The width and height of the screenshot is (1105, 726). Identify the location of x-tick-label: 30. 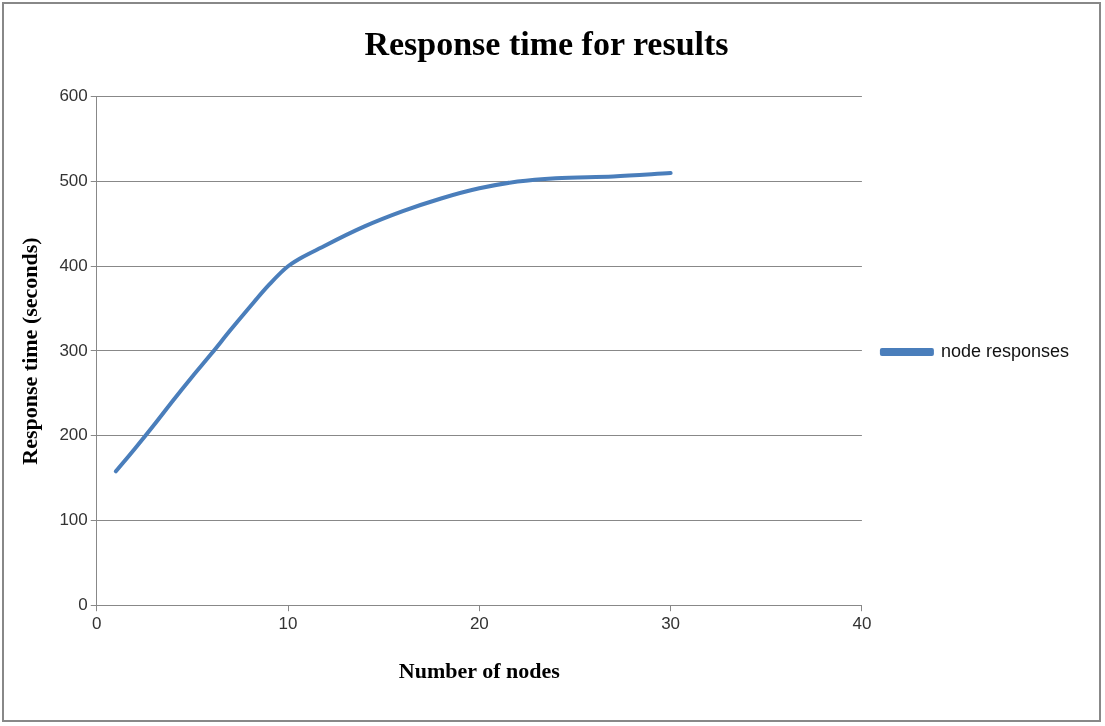
(671, 624).